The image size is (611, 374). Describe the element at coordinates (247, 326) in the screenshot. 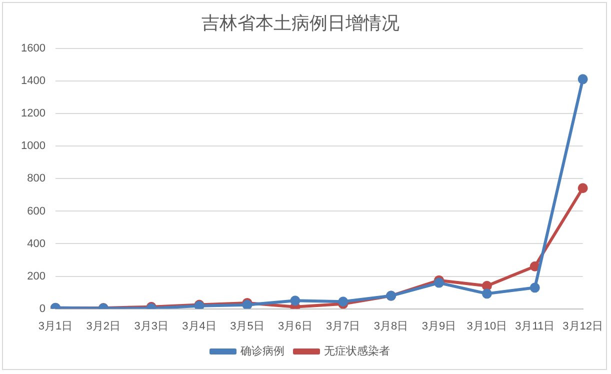

I see `x-tick-label: 3月5日` at that location.